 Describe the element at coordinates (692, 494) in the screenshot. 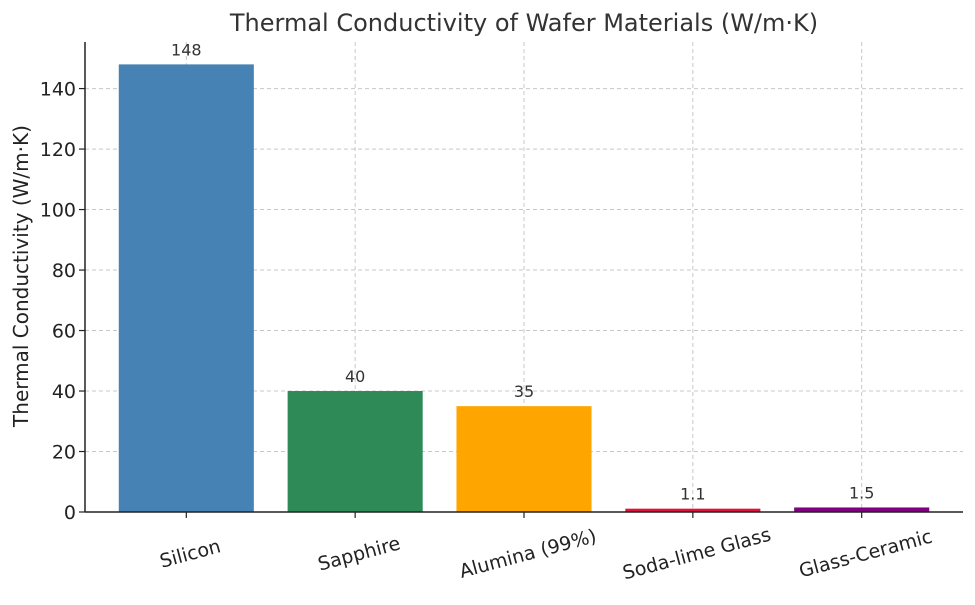

I see `data-label-soda-lime-glass: 1.1` at that location.